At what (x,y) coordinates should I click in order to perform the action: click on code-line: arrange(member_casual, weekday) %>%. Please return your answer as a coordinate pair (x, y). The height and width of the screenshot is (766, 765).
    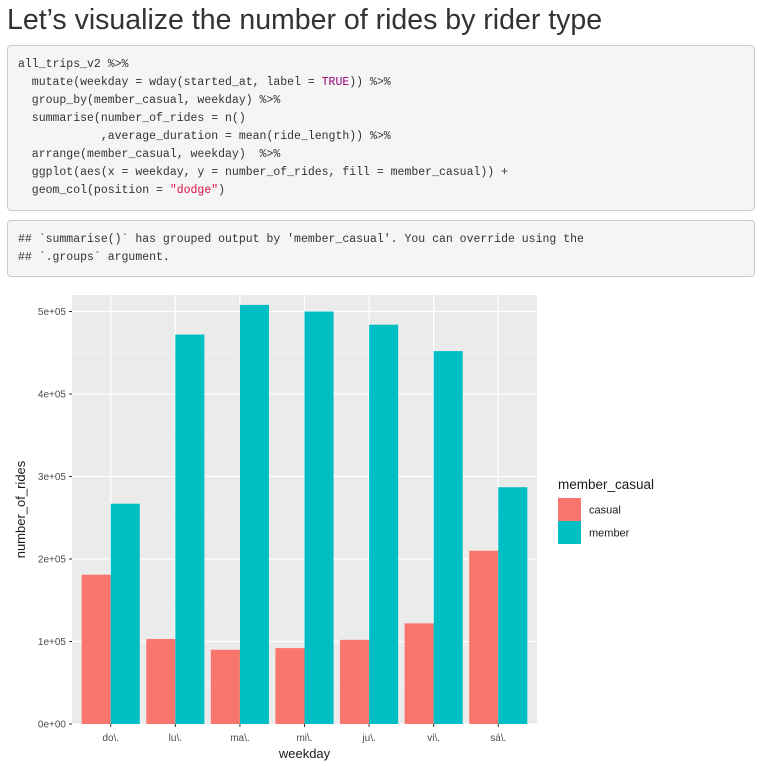
    Looking at the image, I should click on (149, 154).